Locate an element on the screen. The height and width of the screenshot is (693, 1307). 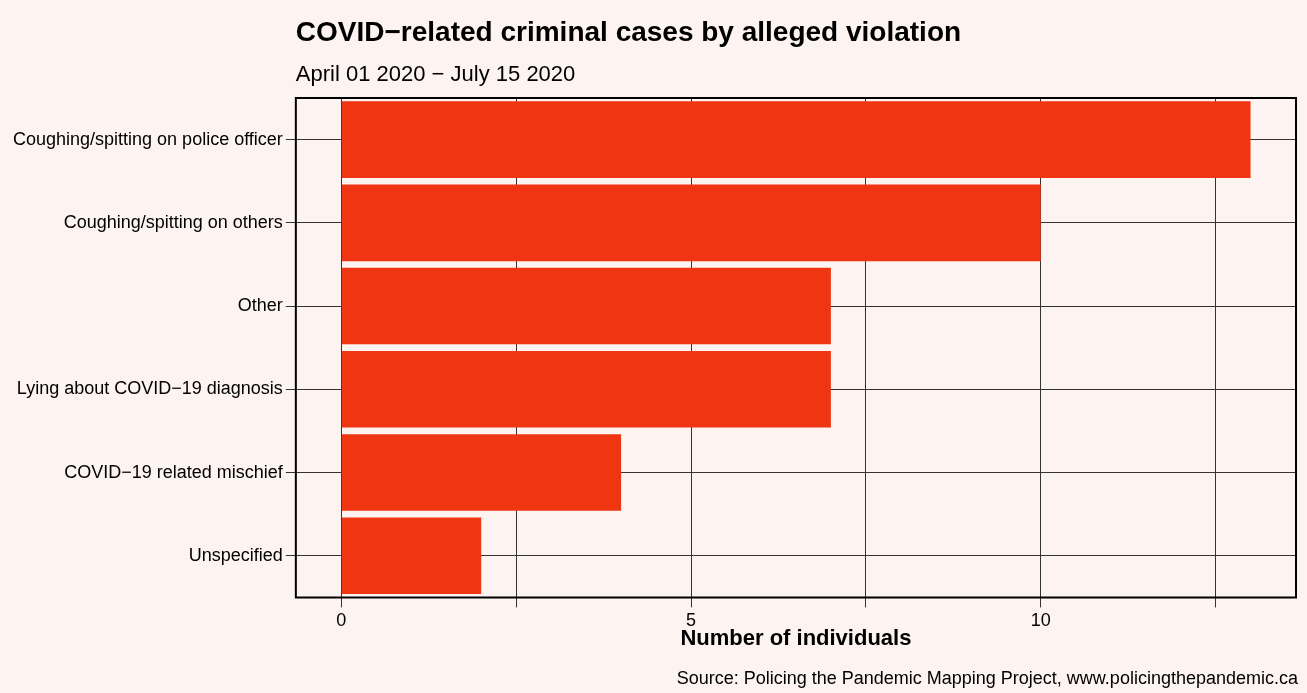
y-tick-label: Unspecified is located at coordinates (235, 554).